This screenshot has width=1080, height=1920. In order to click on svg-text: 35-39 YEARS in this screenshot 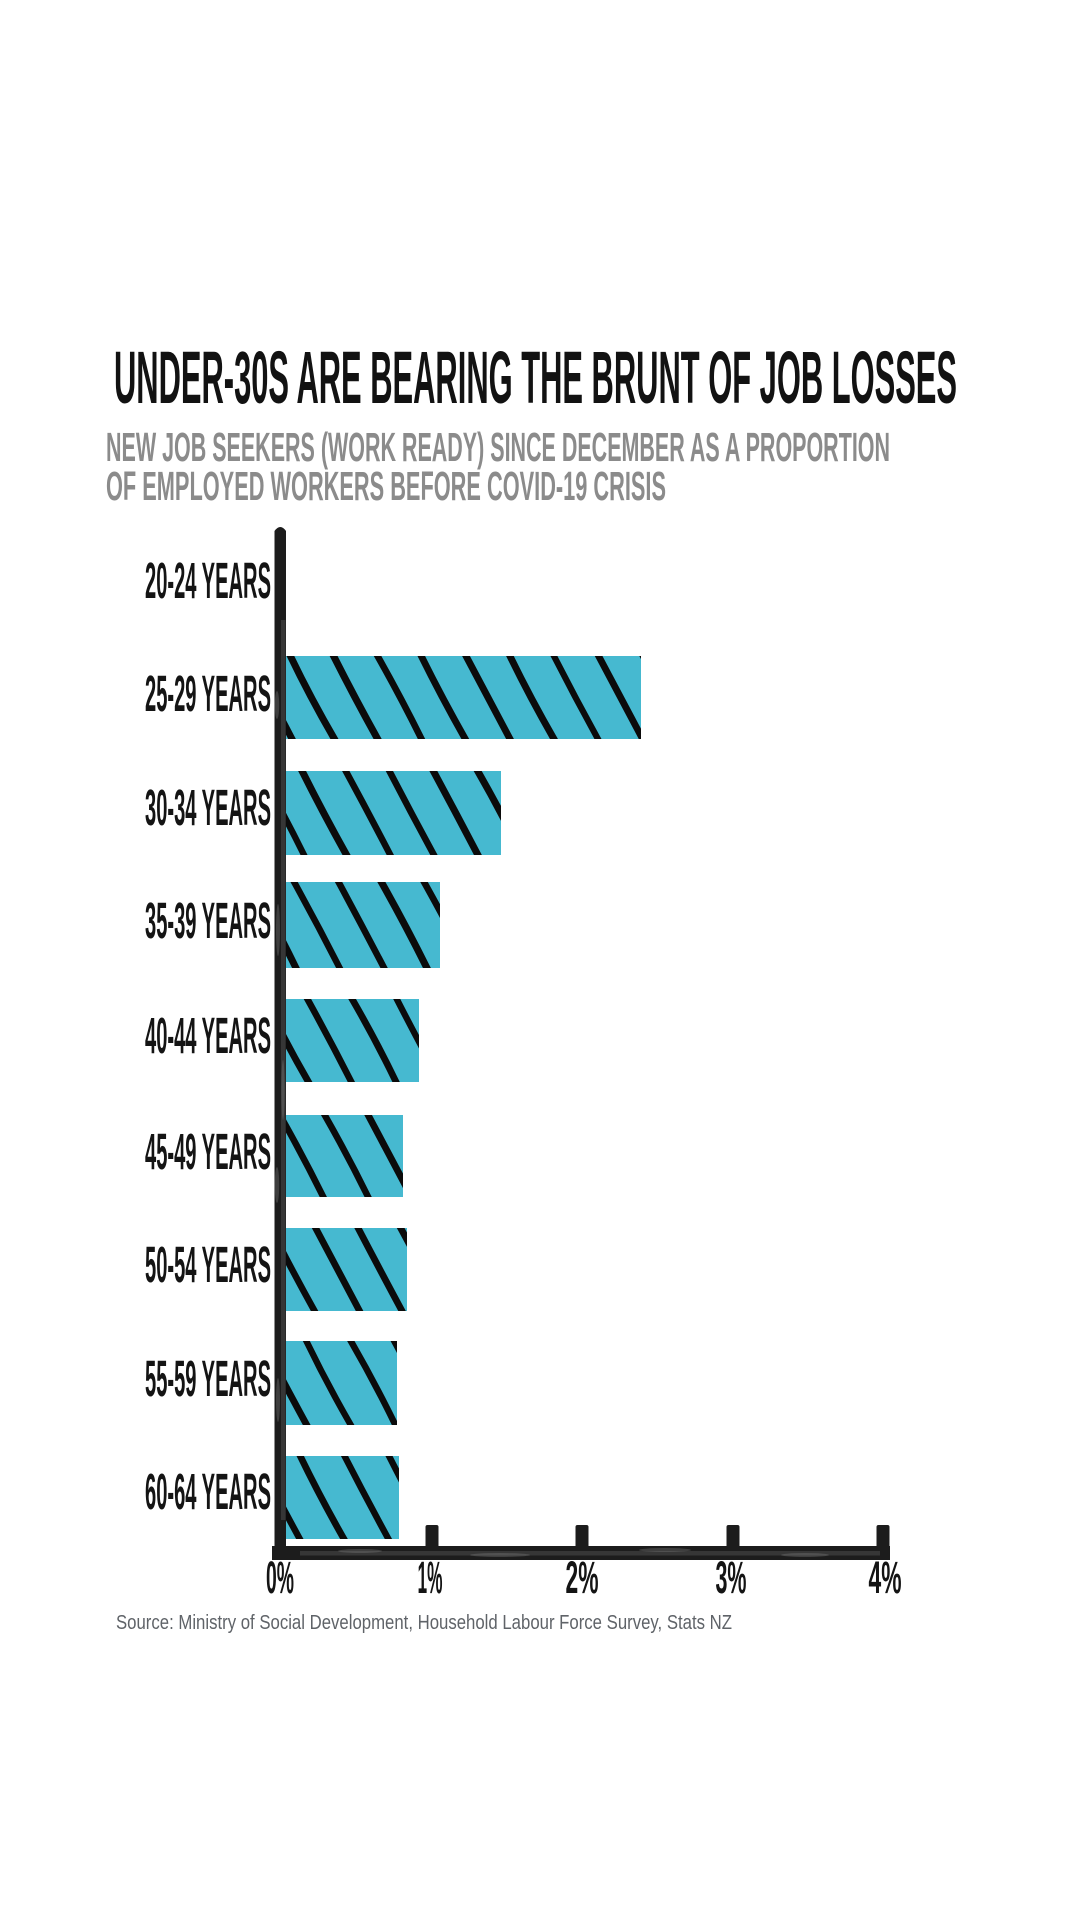, I will do `click(208, 920)`.